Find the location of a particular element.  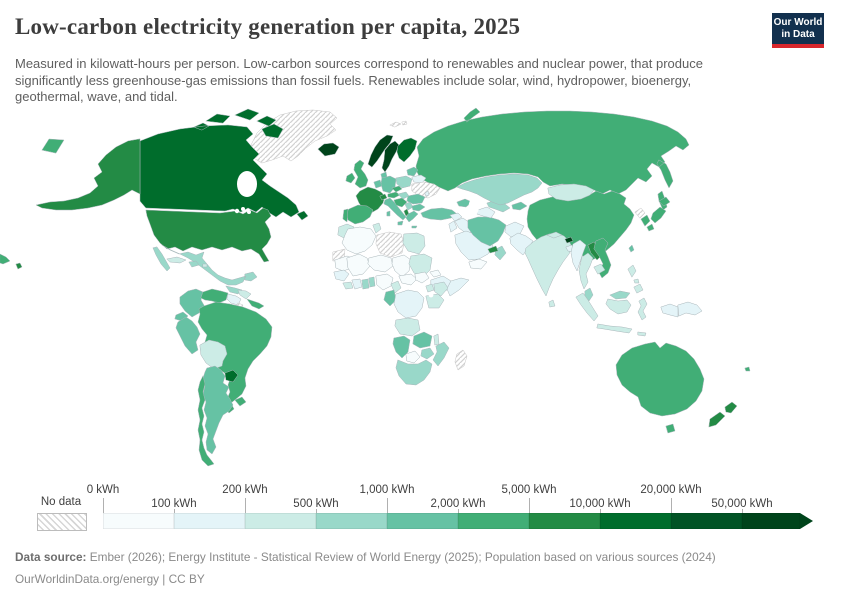

owid-logo: Our World in Data is located at coordinates (798, 31).